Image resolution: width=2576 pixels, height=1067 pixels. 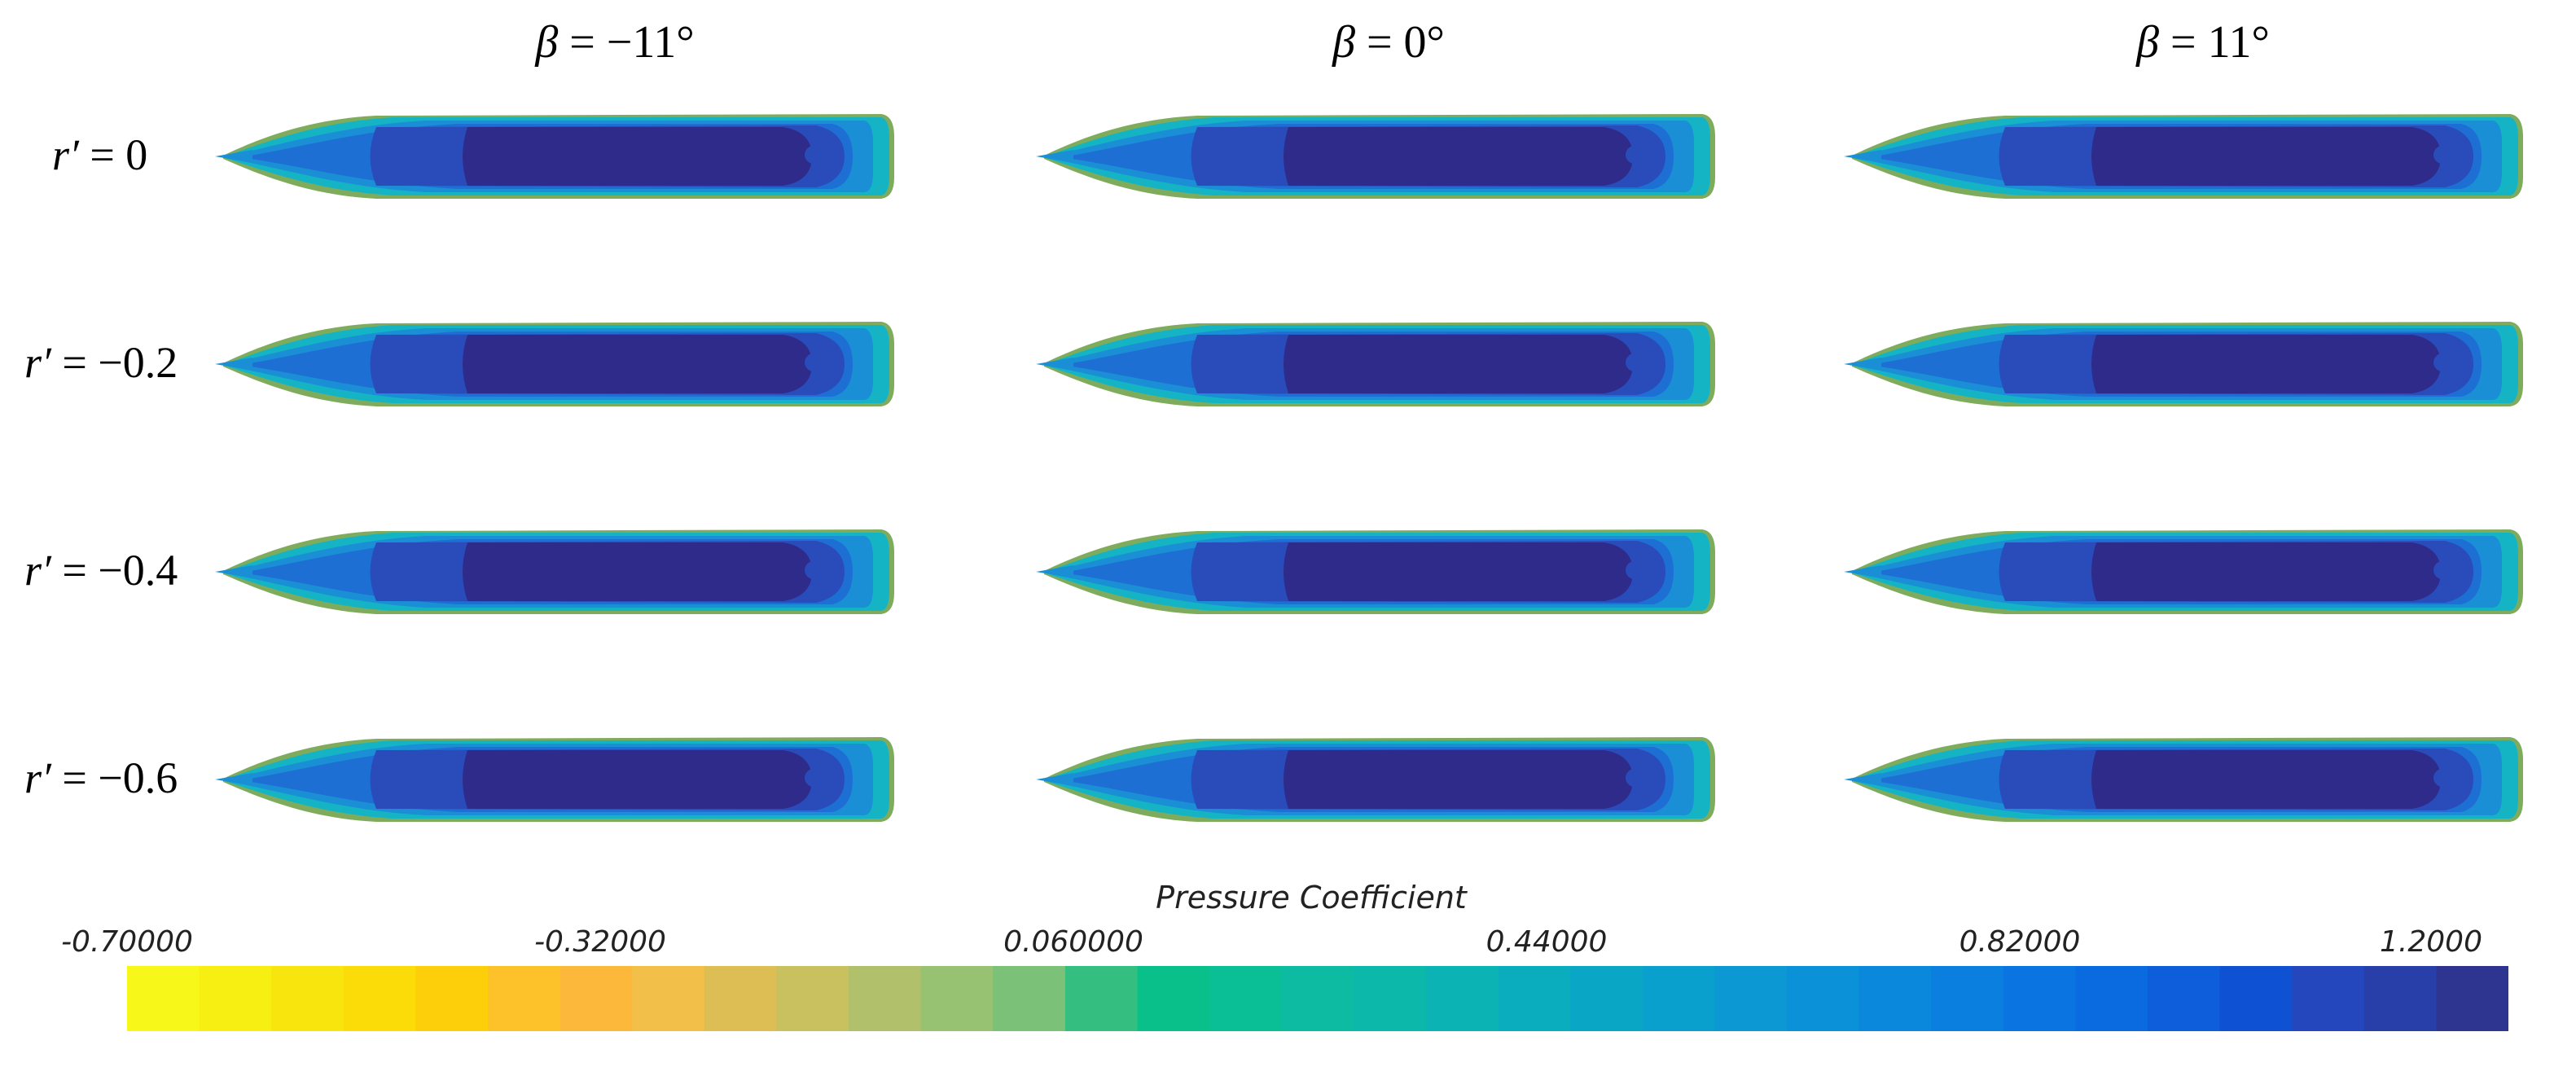 I want to click on column-header-beta-0: β = 0°, so click(x=1388, y=42).